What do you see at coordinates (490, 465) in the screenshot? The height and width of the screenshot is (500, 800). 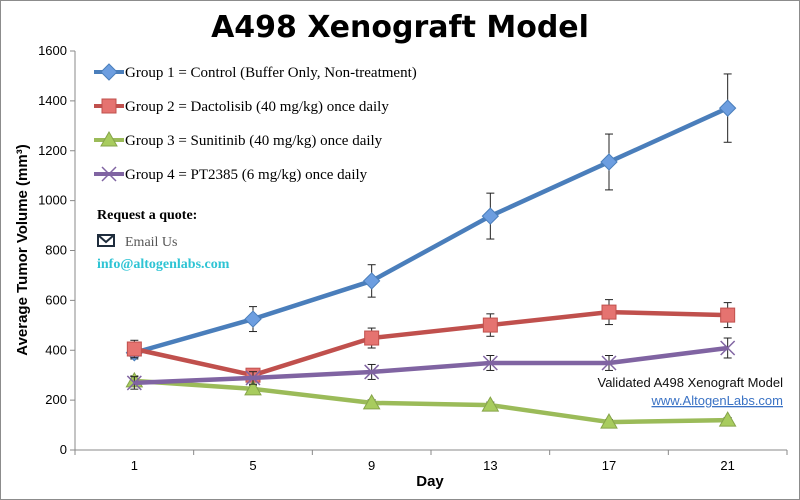 I see `x-tick-label: 13` at bounding box center [490, 465].